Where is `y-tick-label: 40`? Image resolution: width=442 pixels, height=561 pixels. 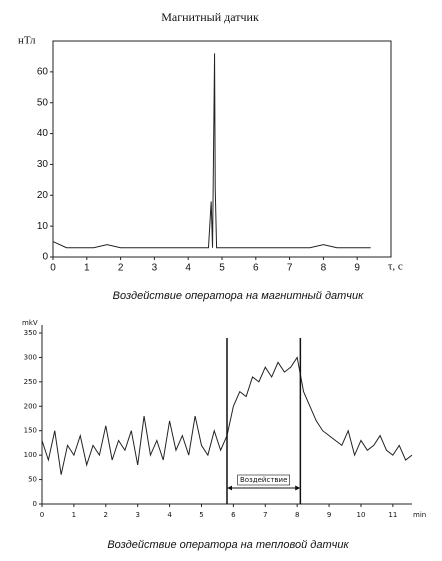
y-tick-label: 40 is located at coordinates (43, 133).